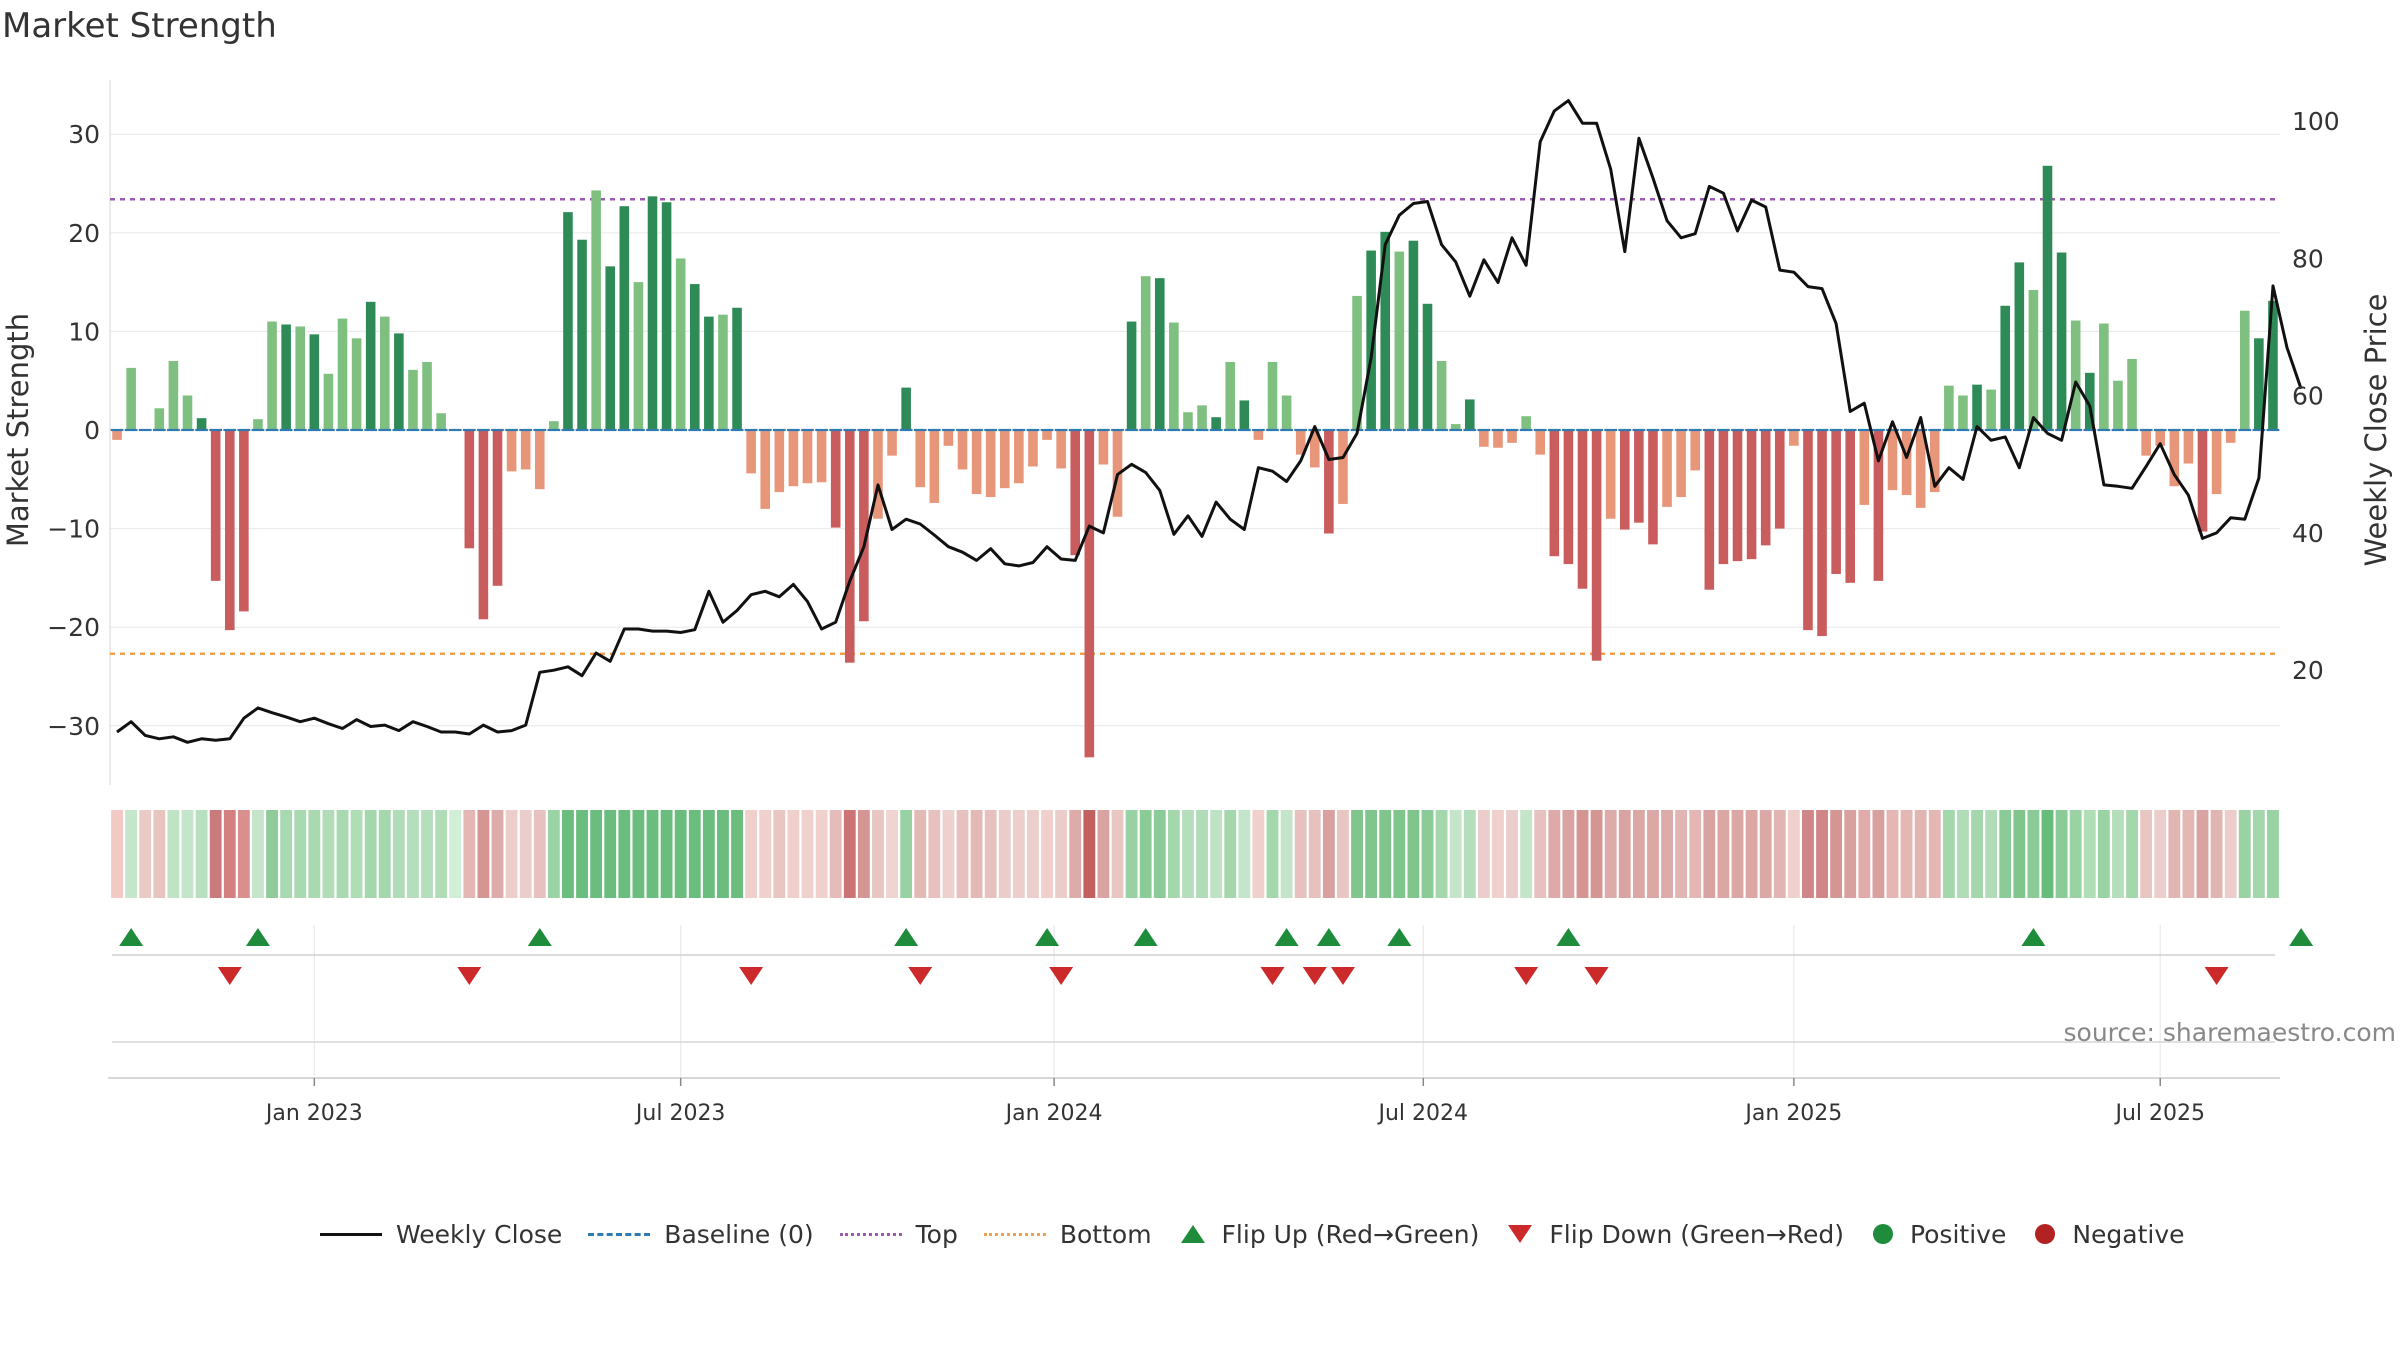 This screenshot has width=2400, height=1350. I want to click on y-tick-label: −10, so click(73, 529).